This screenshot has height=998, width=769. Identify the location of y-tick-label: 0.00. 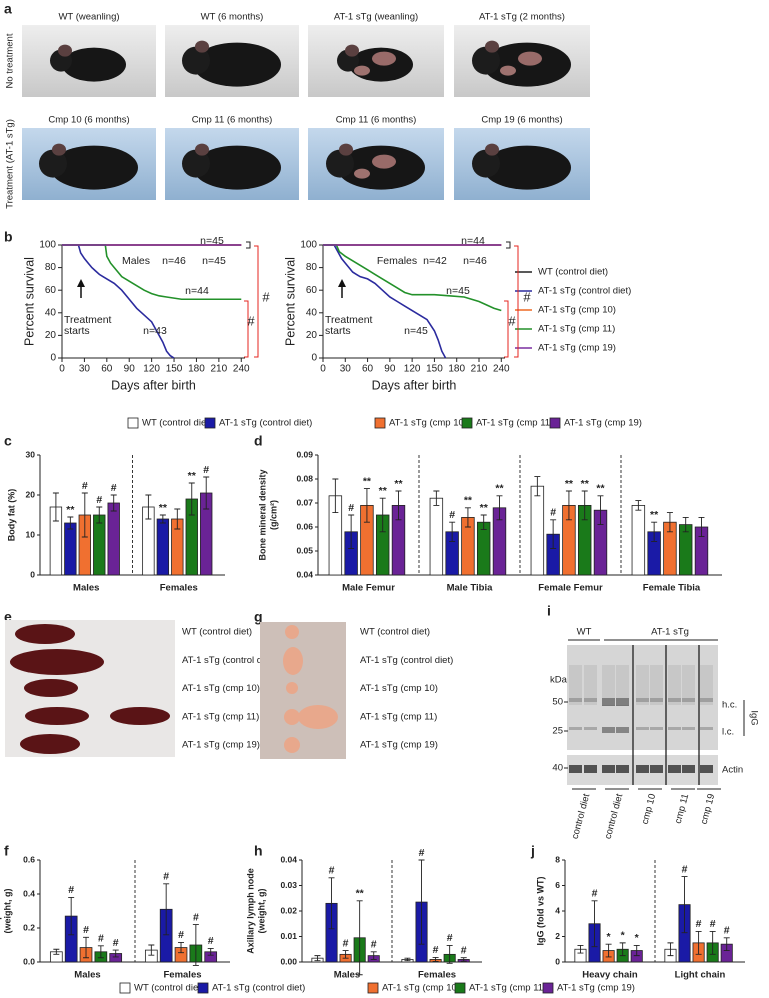
(288, 961).